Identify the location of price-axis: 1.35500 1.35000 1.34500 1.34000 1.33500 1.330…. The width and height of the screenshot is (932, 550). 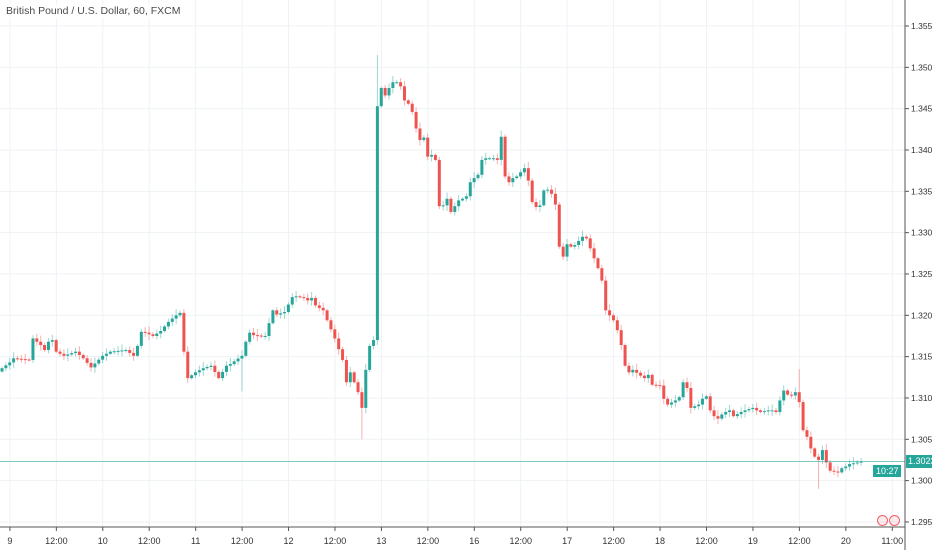
(918, 275).